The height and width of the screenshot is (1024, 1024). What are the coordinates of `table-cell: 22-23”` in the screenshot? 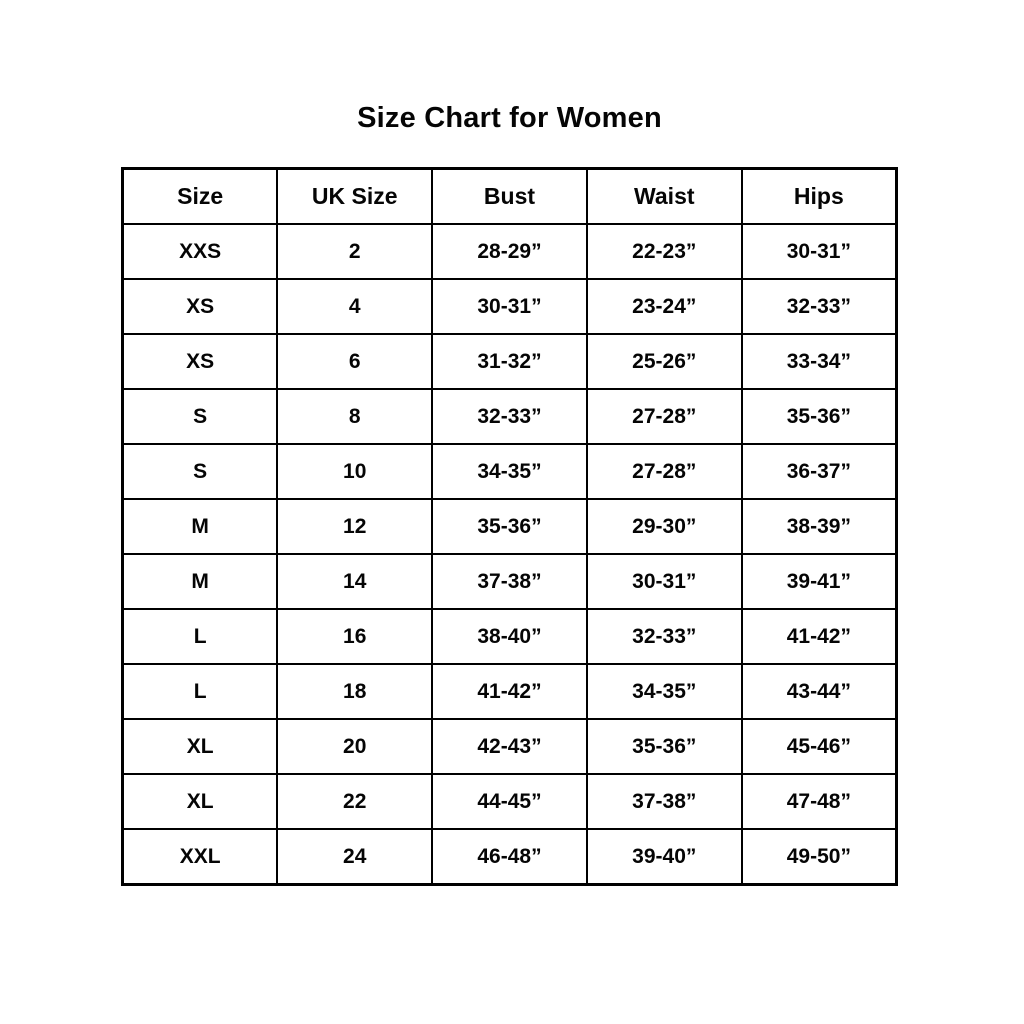 It's located at (664, 251).